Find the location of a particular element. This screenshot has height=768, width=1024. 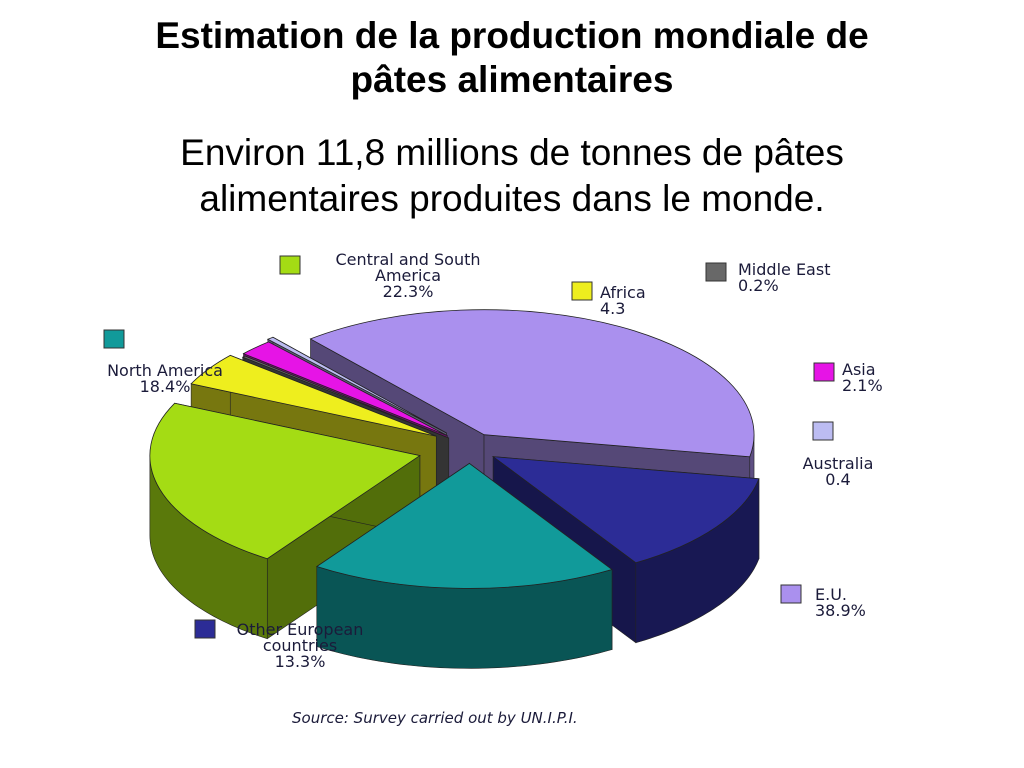

legend-label-other-european: Other European is located at coordinates (300, 629).